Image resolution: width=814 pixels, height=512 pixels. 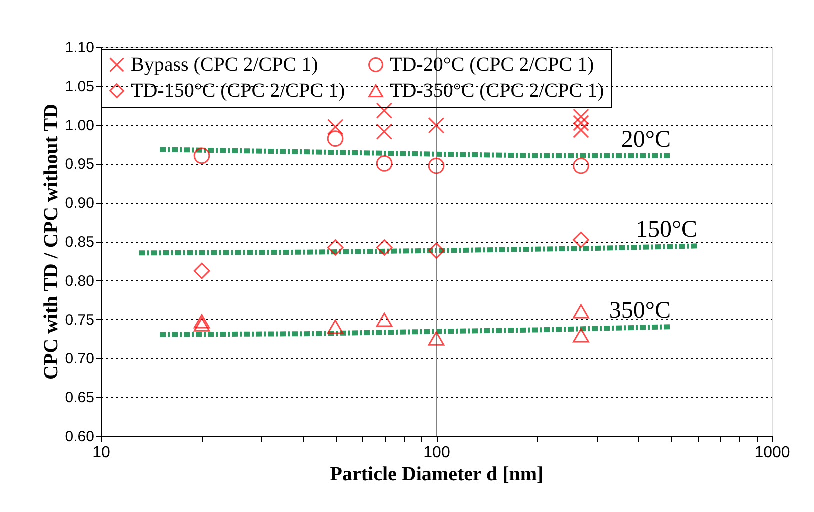 What do you see at coordinates (772, 453) in the screenshot?
I see `x-tick-label: 1000` at bounding box center [772, 453].